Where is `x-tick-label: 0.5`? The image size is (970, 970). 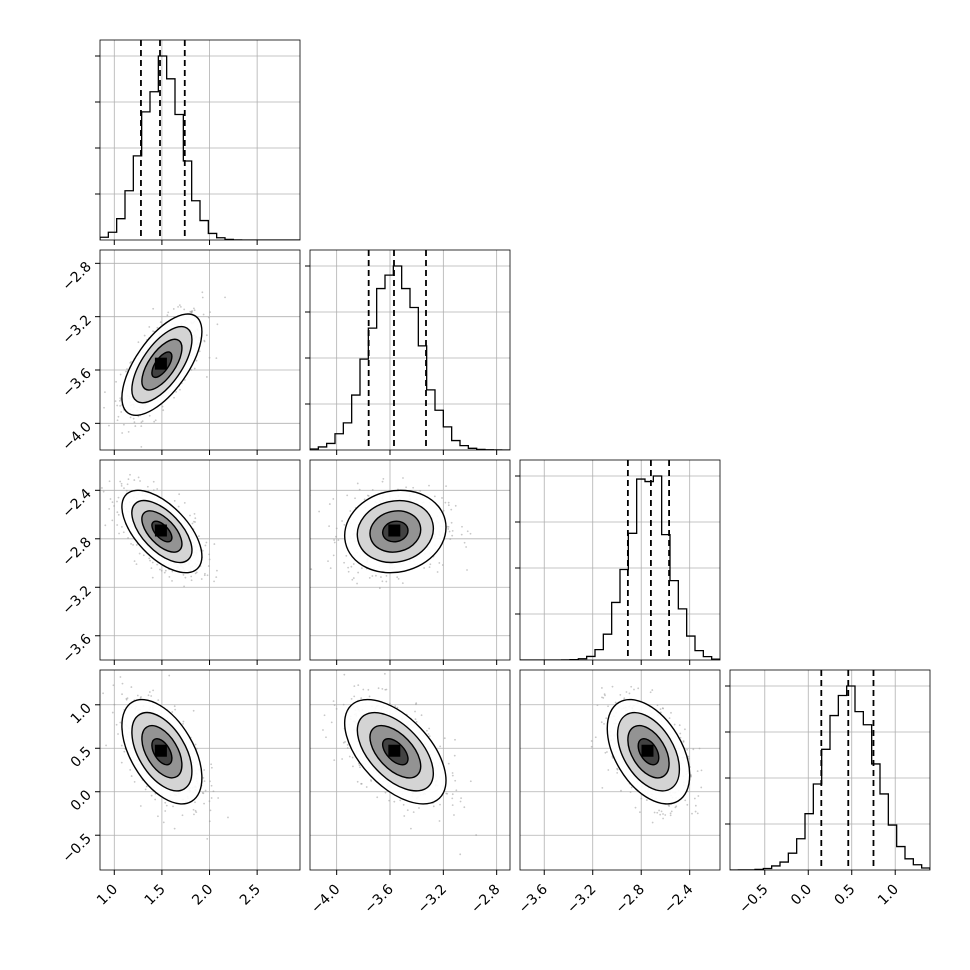 x-tick-label: 0.5 is located at coordinates (845, 895).